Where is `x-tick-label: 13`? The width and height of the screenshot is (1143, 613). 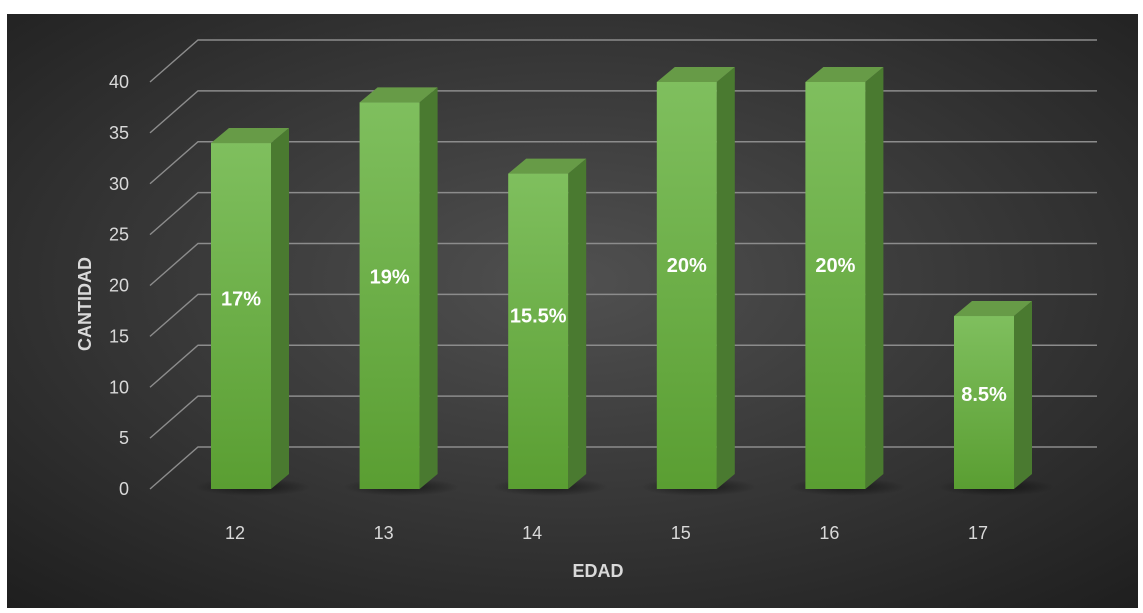 x-tick-label: 13 is located at coordinates (384, 533).